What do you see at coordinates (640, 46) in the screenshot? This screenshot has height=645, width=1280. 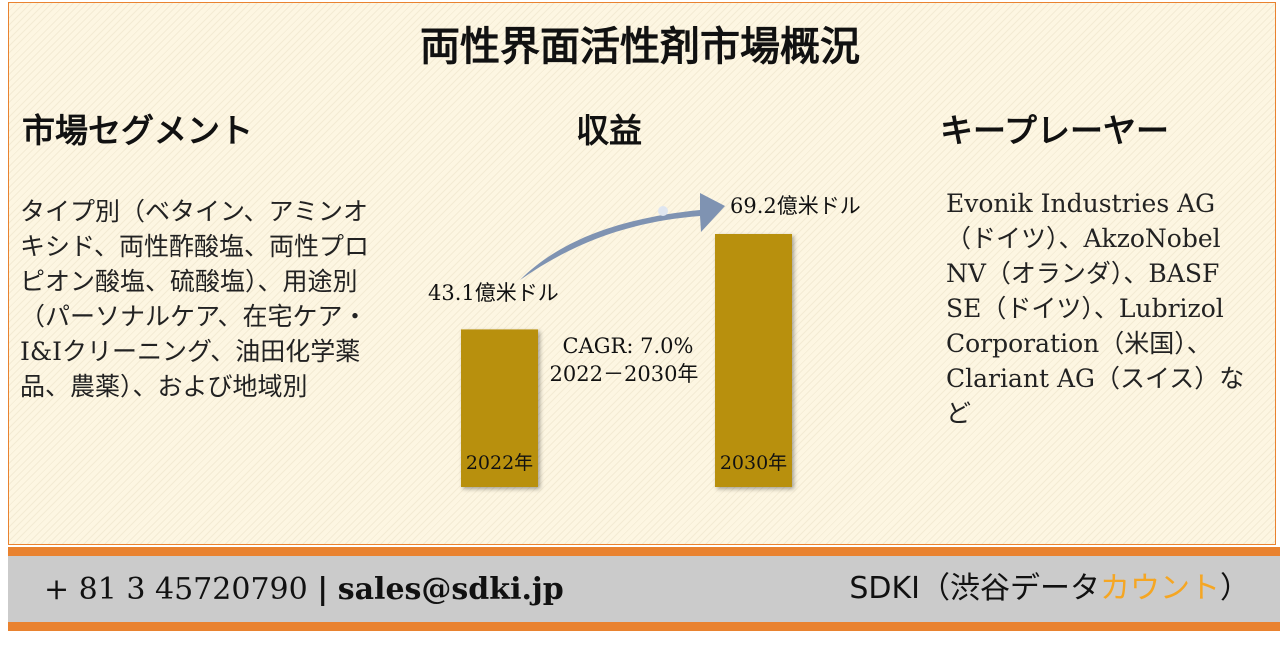 I see `page-title: 両性界面活性剤市場概況` at bounding box center [640, 46].